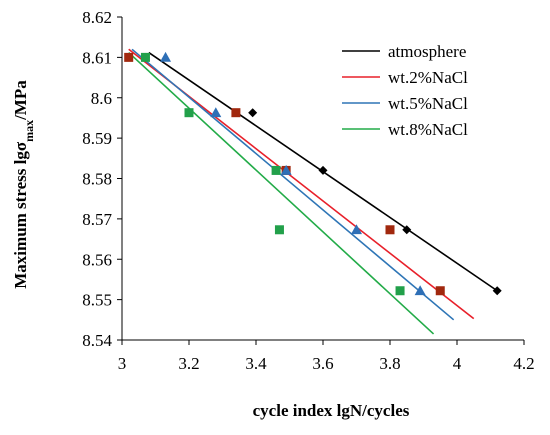 This screenshot has width=550, height=435. I want to click on x-tick-label: 3, so click(122, 363).